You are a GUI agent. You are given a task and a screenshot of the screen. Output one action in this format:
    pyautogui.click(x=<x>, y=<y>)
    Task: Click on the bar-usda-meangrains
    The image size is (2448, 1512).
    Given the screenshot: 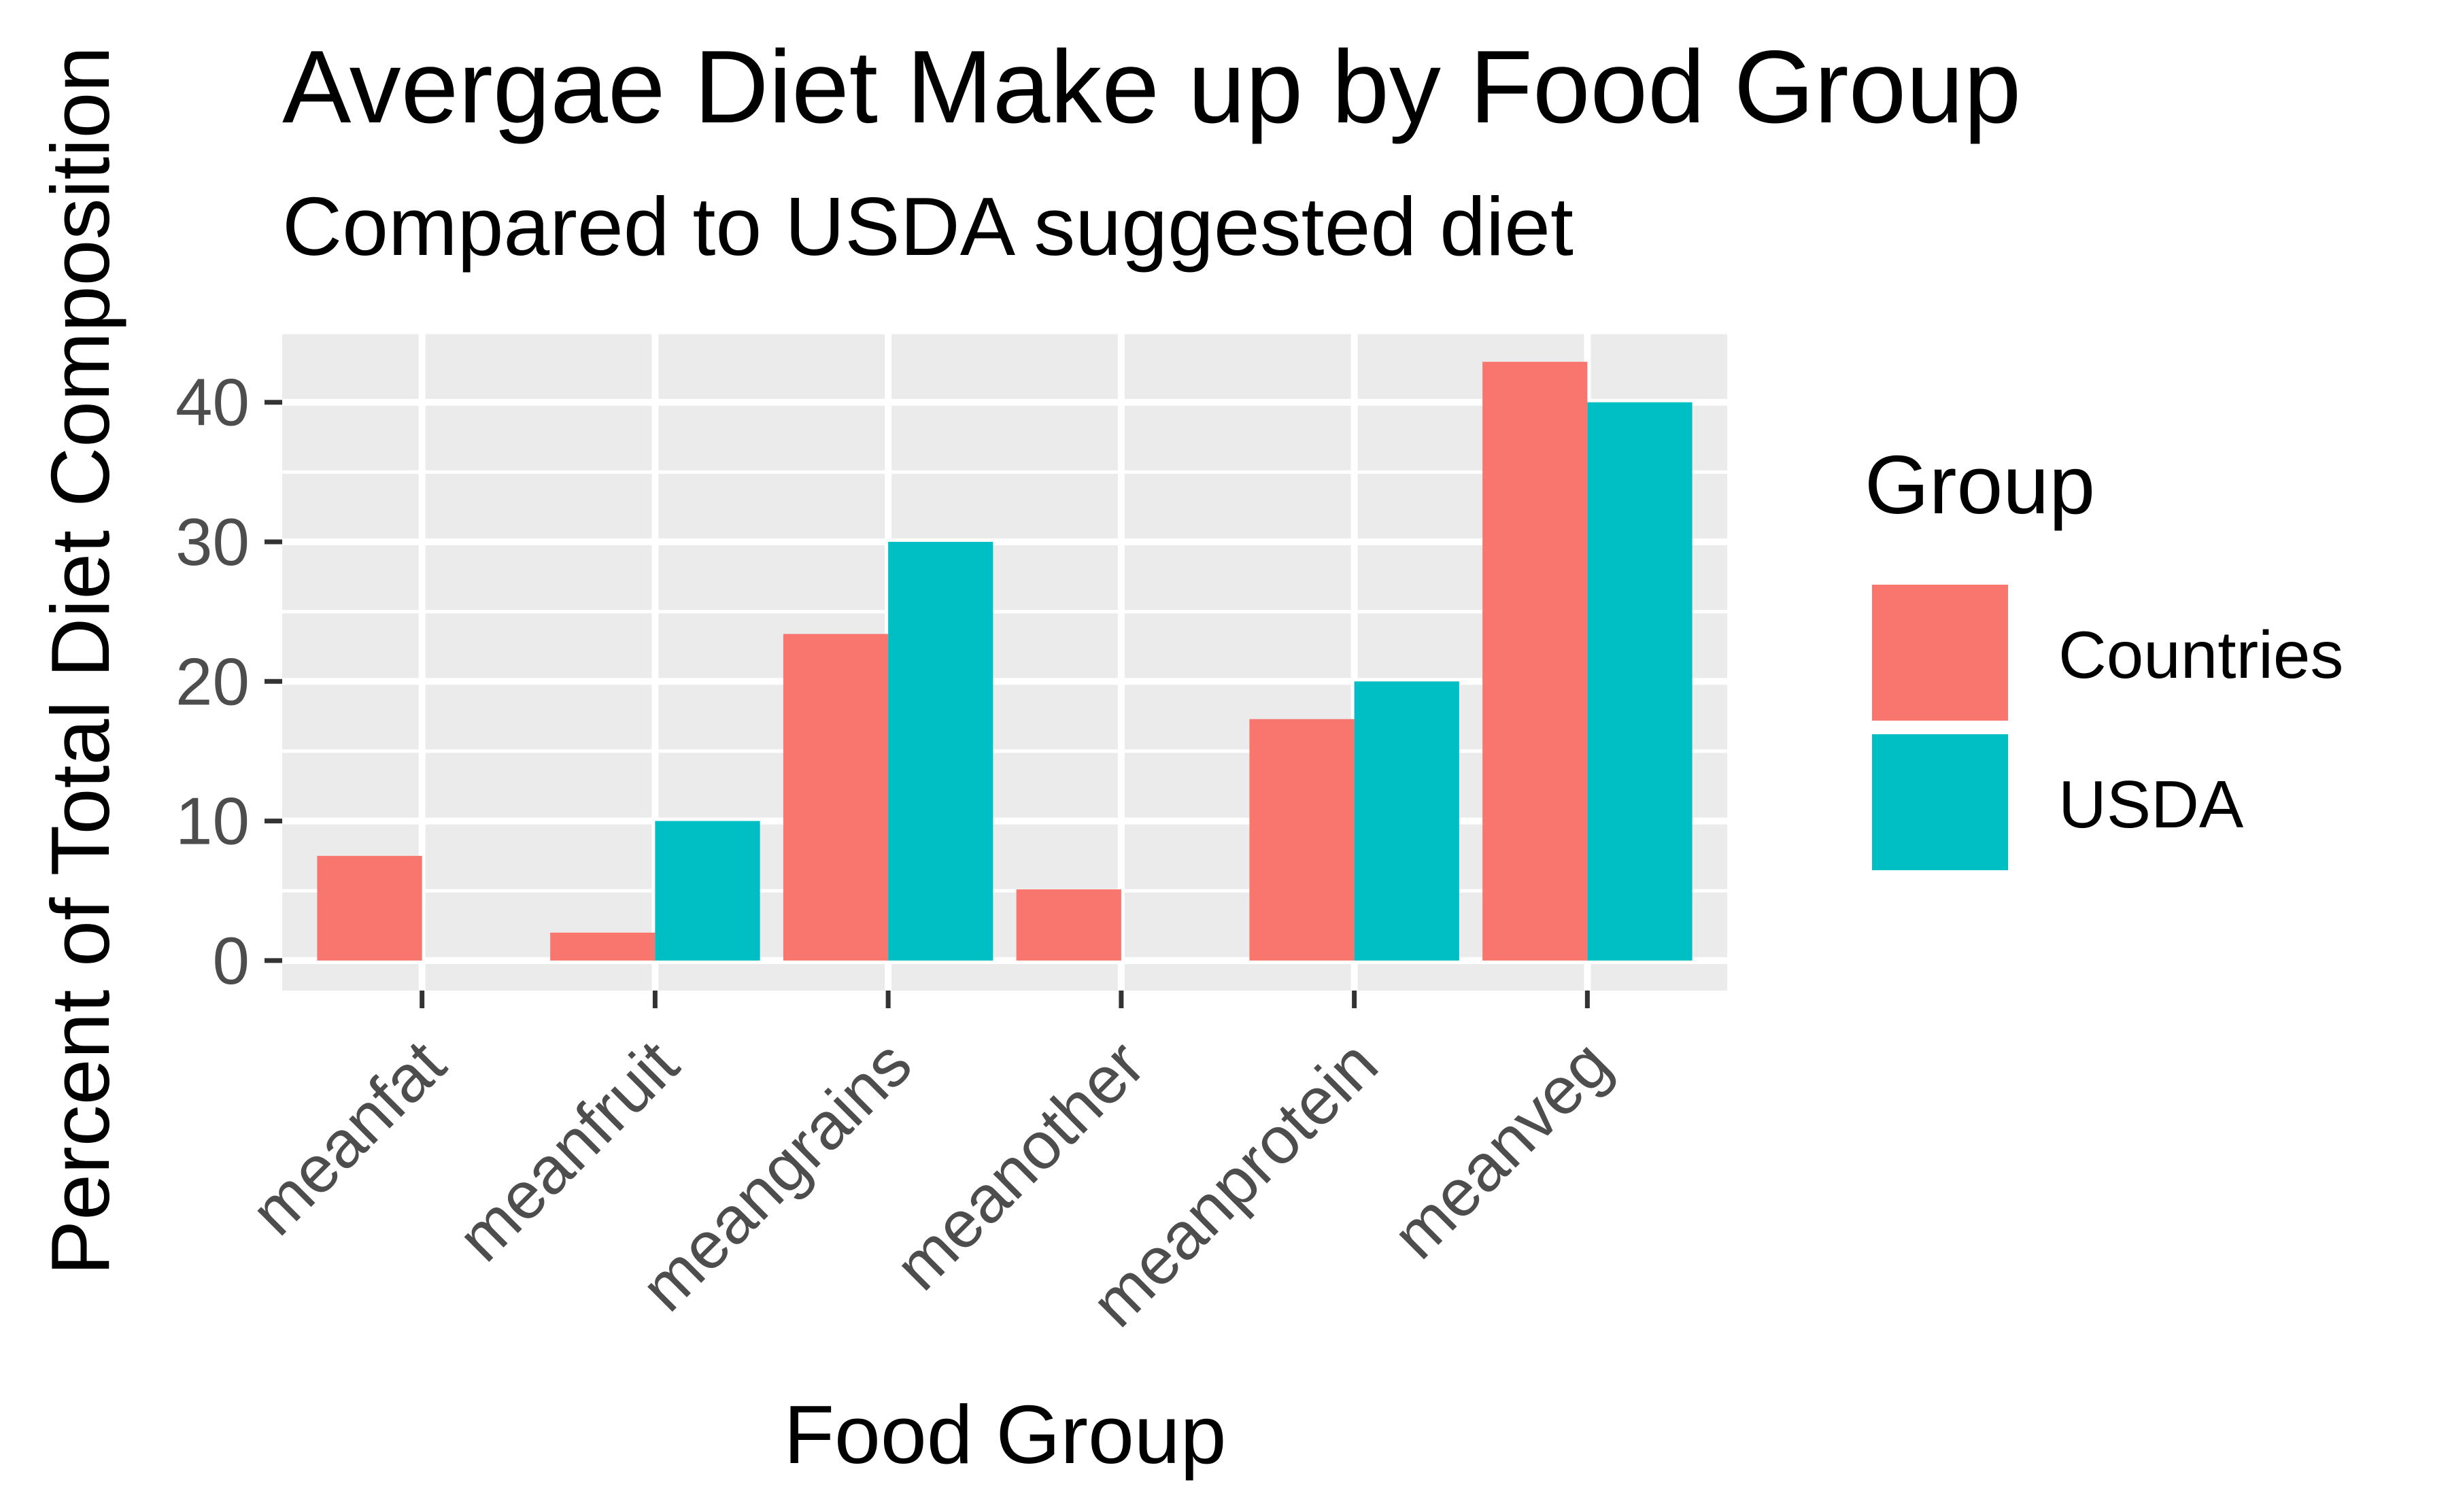 What is the action you would take?
    pyautogui.click(x=941, y=751)
    